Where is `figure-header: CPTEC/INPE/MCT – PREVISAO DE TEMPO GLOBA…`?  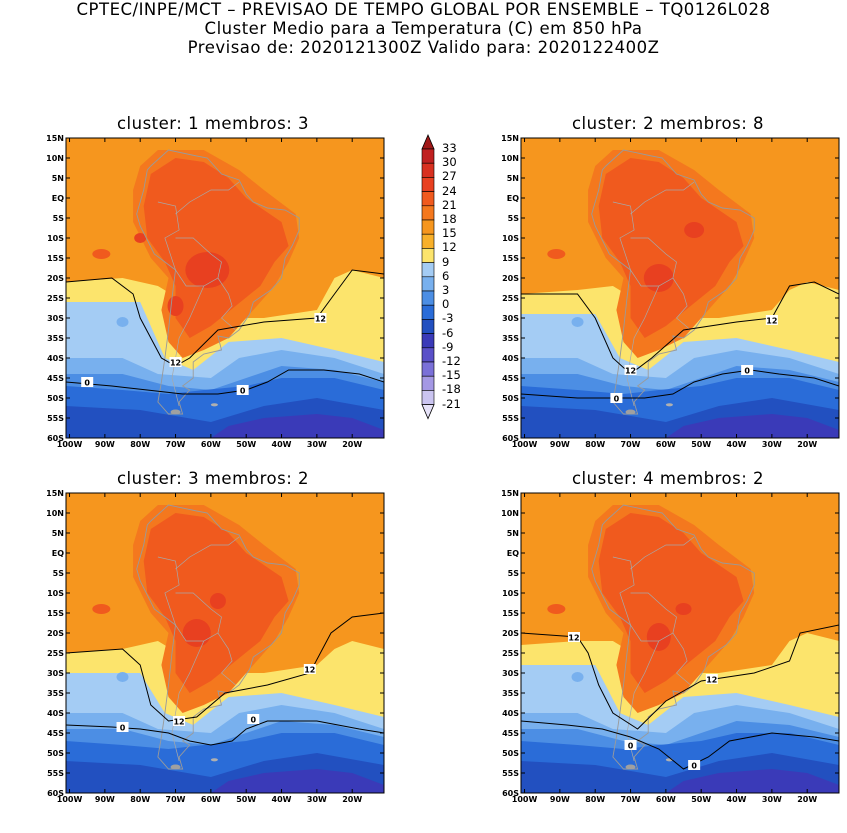
figure-header: CPTEC/INPE/MCT – PREVISAO DE TEMPO GLOBA… is located at coordinates (423, 28).